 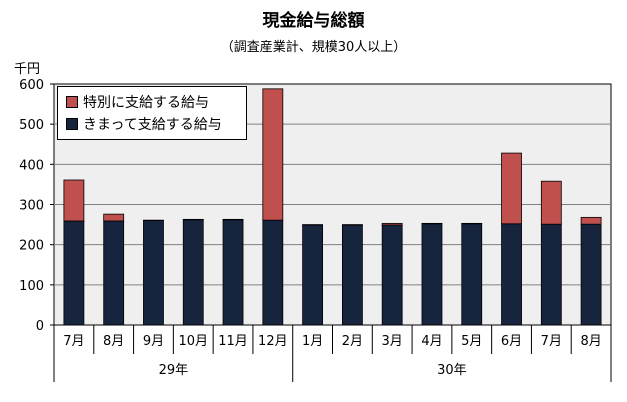 I want to click on chart-subtitle: （調査産業計、規模30人以上）, so click(x=313, y=47).